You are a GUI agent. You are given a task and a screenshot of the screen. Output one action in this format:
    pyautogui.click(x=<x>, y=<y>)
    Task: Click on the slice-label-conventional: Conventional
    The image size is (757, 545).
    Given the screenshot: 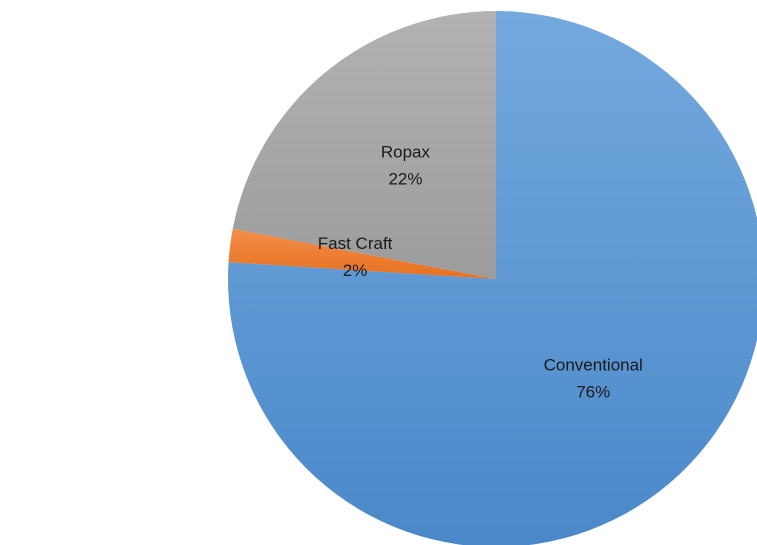 What is the action you would take?
    pyautogui.click(x=593, y=365)
    